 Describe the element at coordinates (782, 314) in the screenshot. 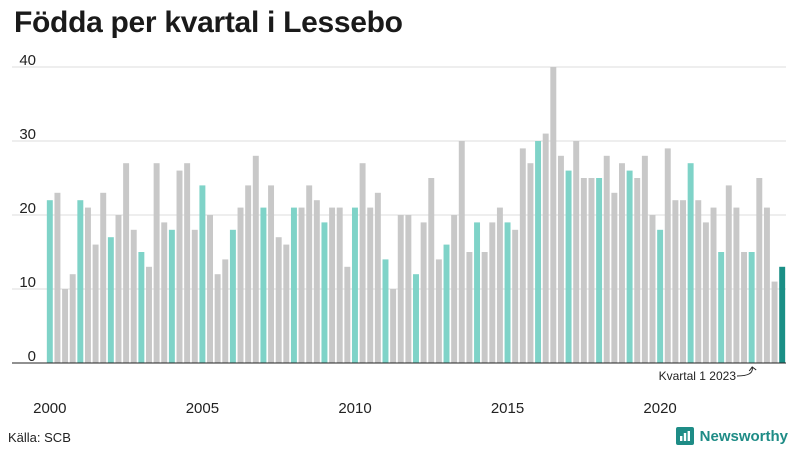

I see `bar-latest` at that location.